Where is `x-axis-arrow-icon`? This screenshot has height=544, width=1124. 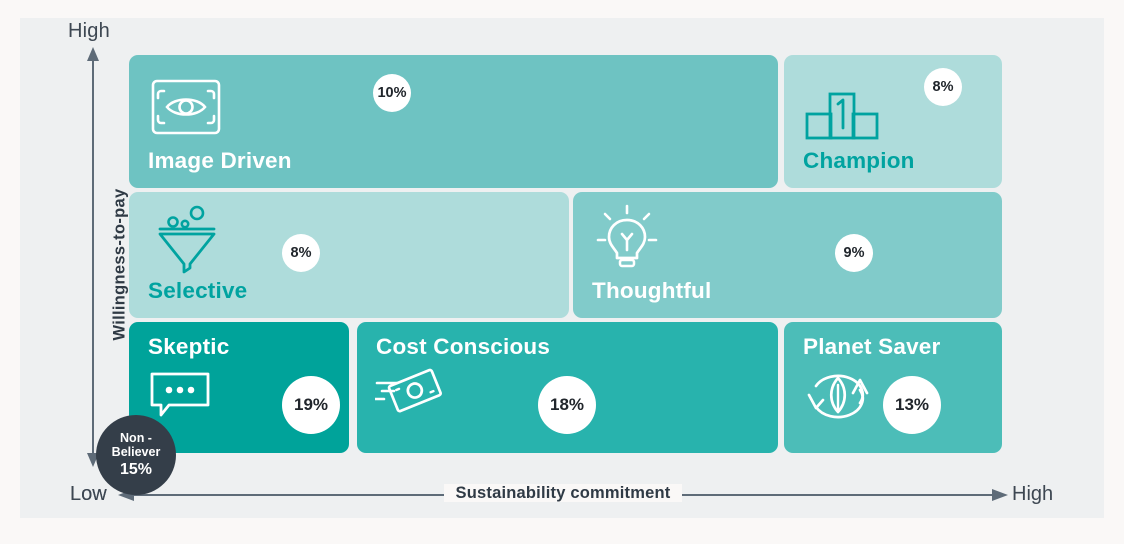
x-axis-arrow-icon is located at coordinates (563, 495).